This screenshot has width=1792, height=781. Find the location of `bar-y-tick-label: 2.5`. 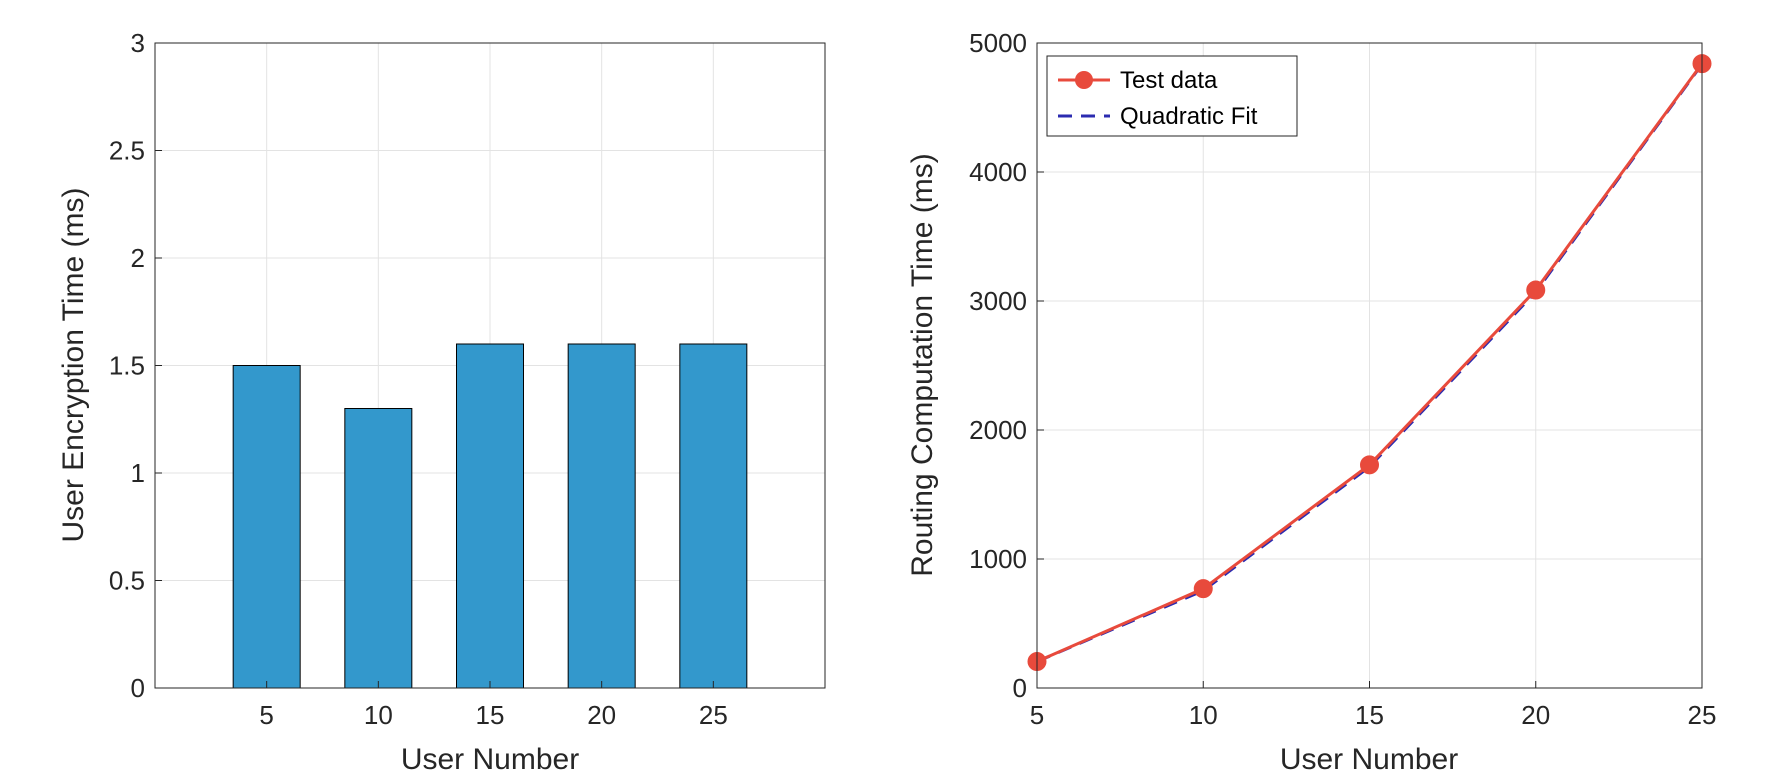

bar-y-tick-label: 2.5 is located at coordinates (127, 151).